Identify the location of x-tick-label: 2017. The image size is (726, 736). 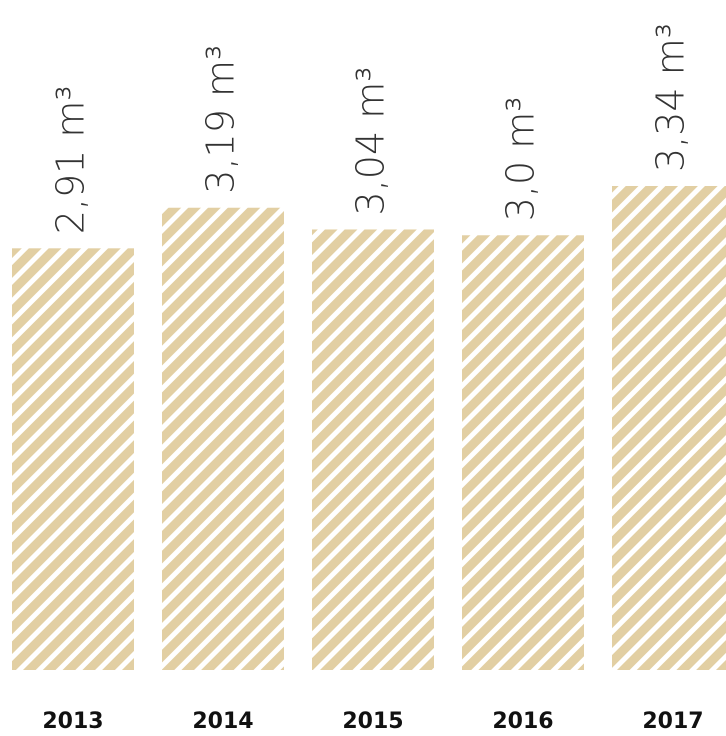
(672, 721).